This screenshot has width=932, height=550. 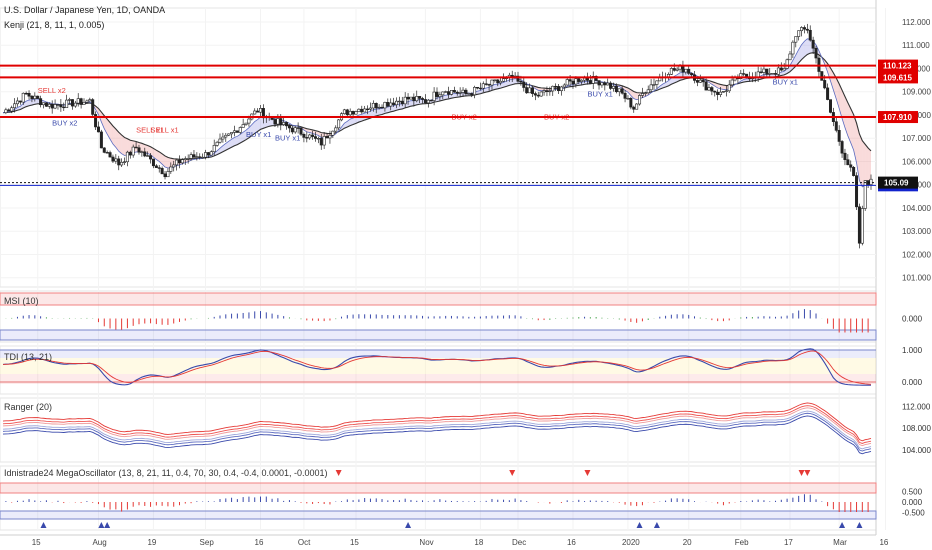 I want to click on msi-title: MSI (10), so click(x=21, y=301).